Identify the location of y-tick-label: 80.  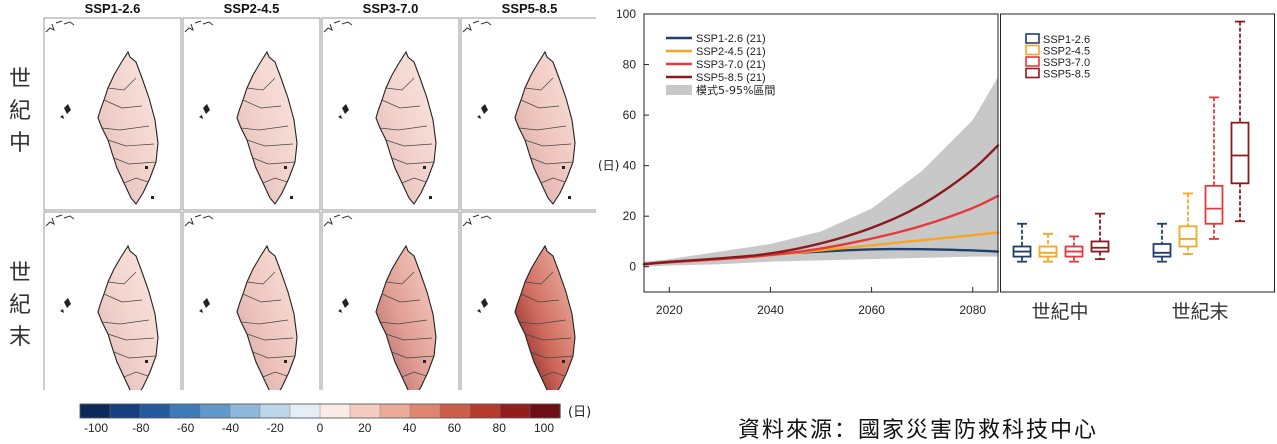
(630, 65).